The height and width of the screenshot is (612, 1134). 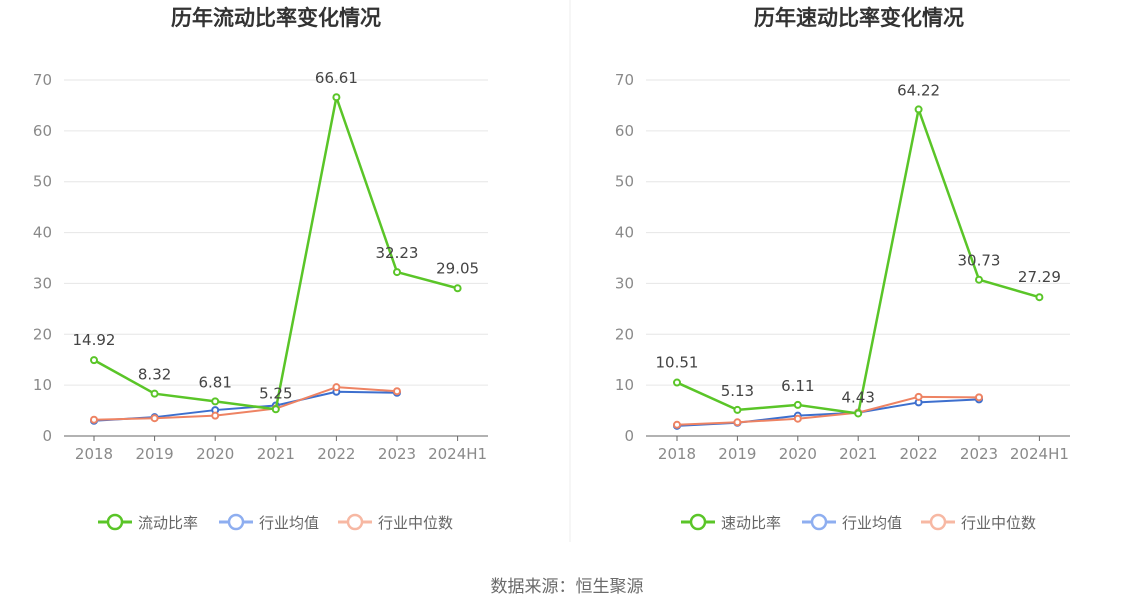 What do you see at coordinates (154, 375) in the screenshot?
I see `data-label: 8.32` at bounding box center [154, 375].